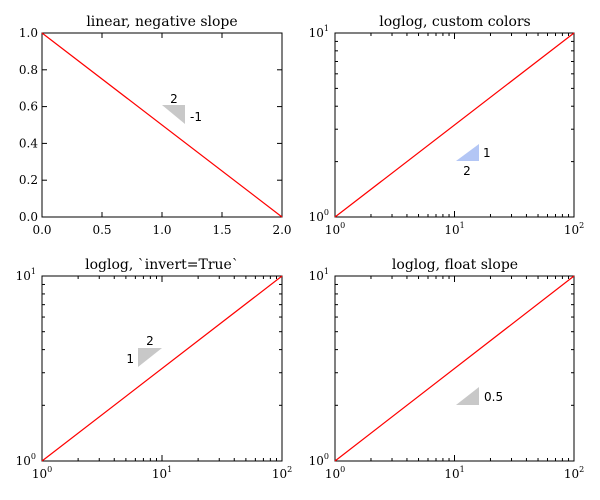 This screenshot has width=600, height=500. What do you see at coordinates (28, 70) in the screenshot?
I see `y-tick-label: 0.8` at bounding box center [28, 70].